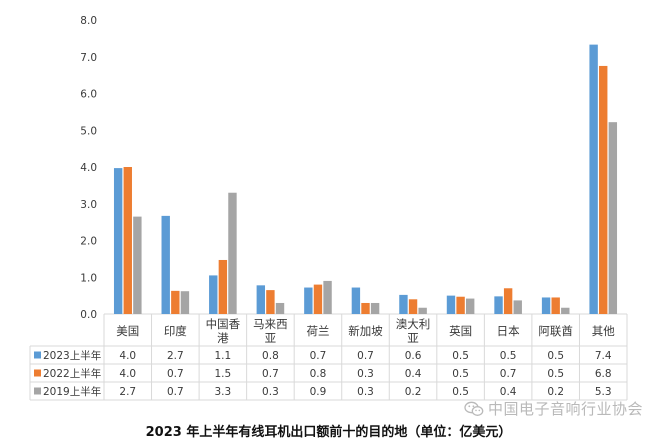 The height and width of the screenshot is (441, 657). Describe the element at coordinates (223, 338) in the screenshot. I see `x-tick-label: 港` at that location.